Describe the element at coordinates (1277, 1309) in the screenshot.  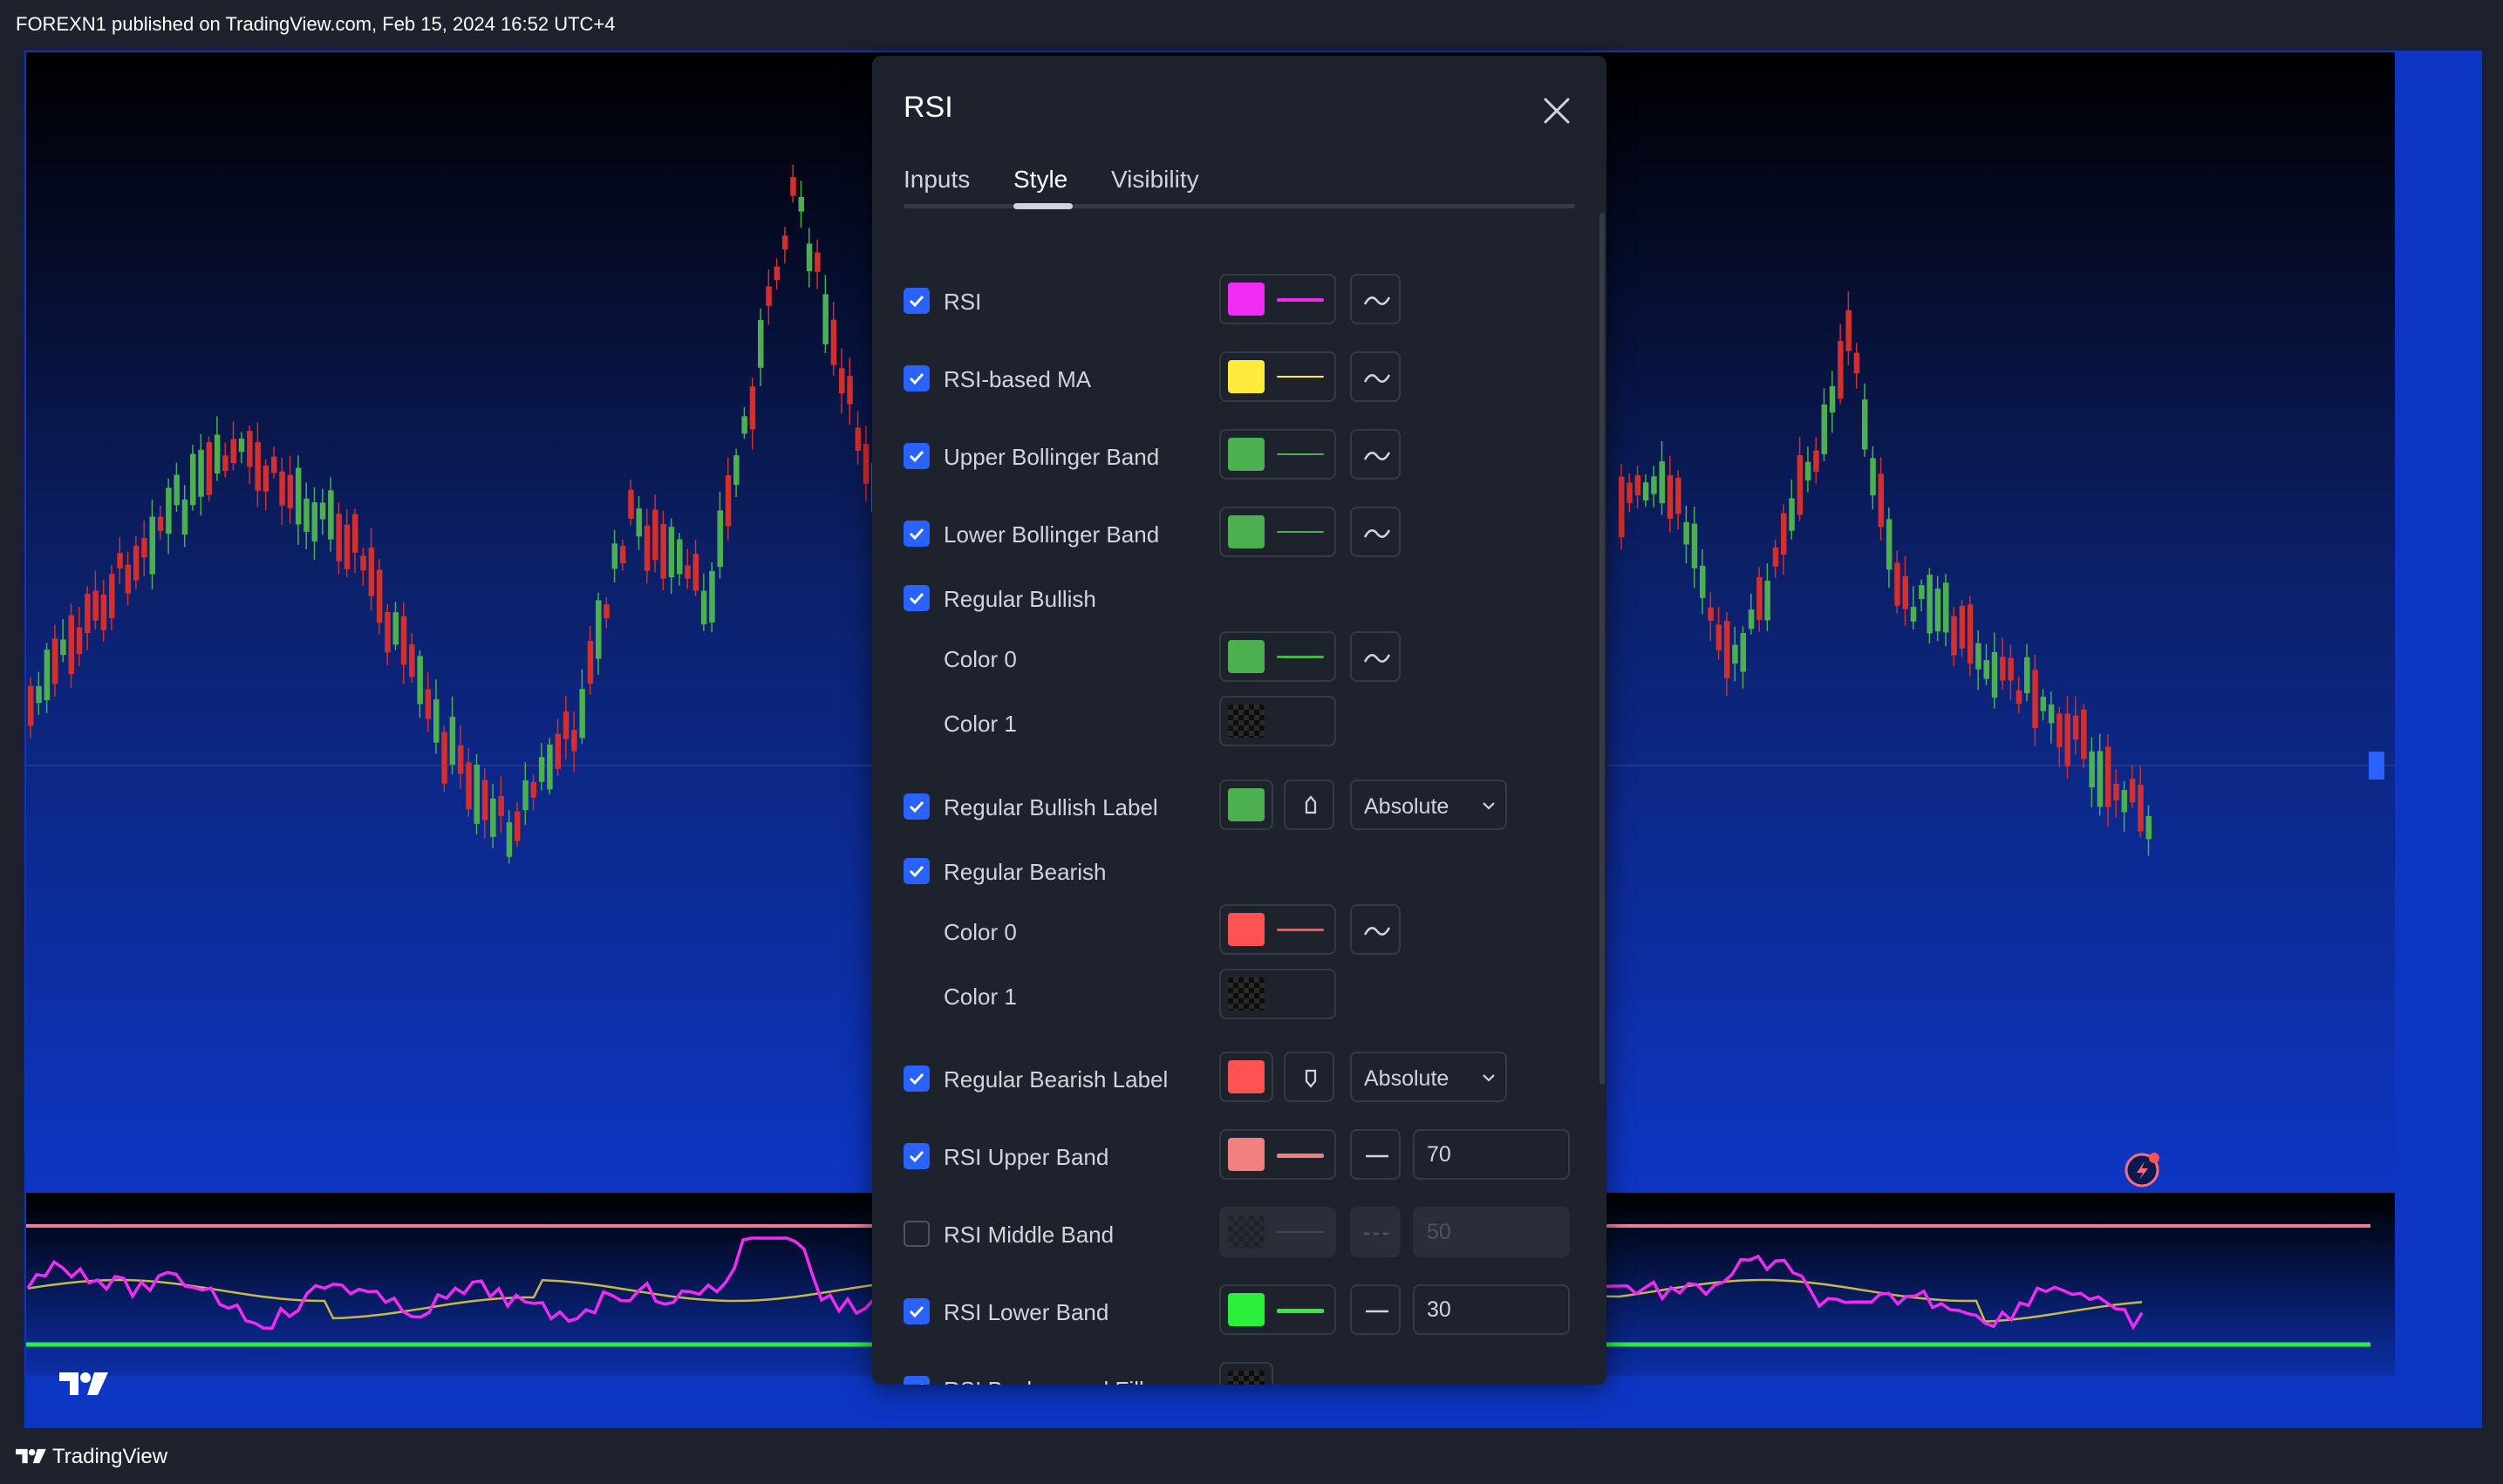
I see `rsi-lower-band-color-picker` at that location.